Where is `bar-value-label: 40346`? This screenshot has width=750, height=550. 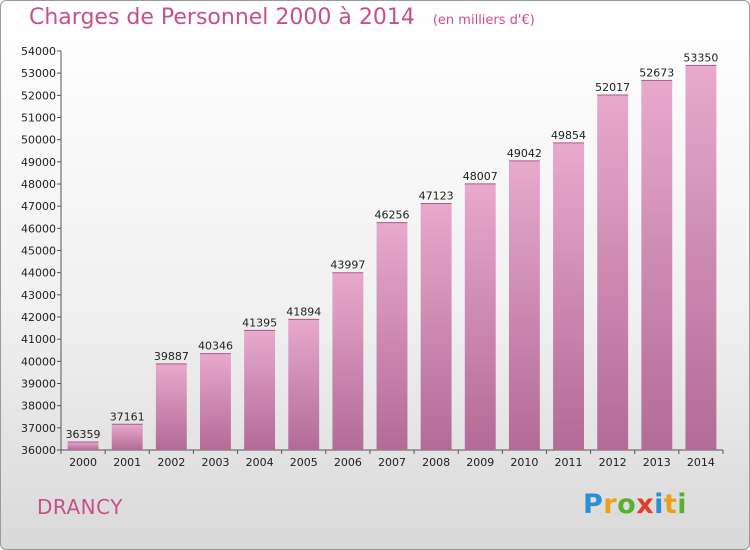
bar-value-label: 40346 is located at coordinates (215, 346).